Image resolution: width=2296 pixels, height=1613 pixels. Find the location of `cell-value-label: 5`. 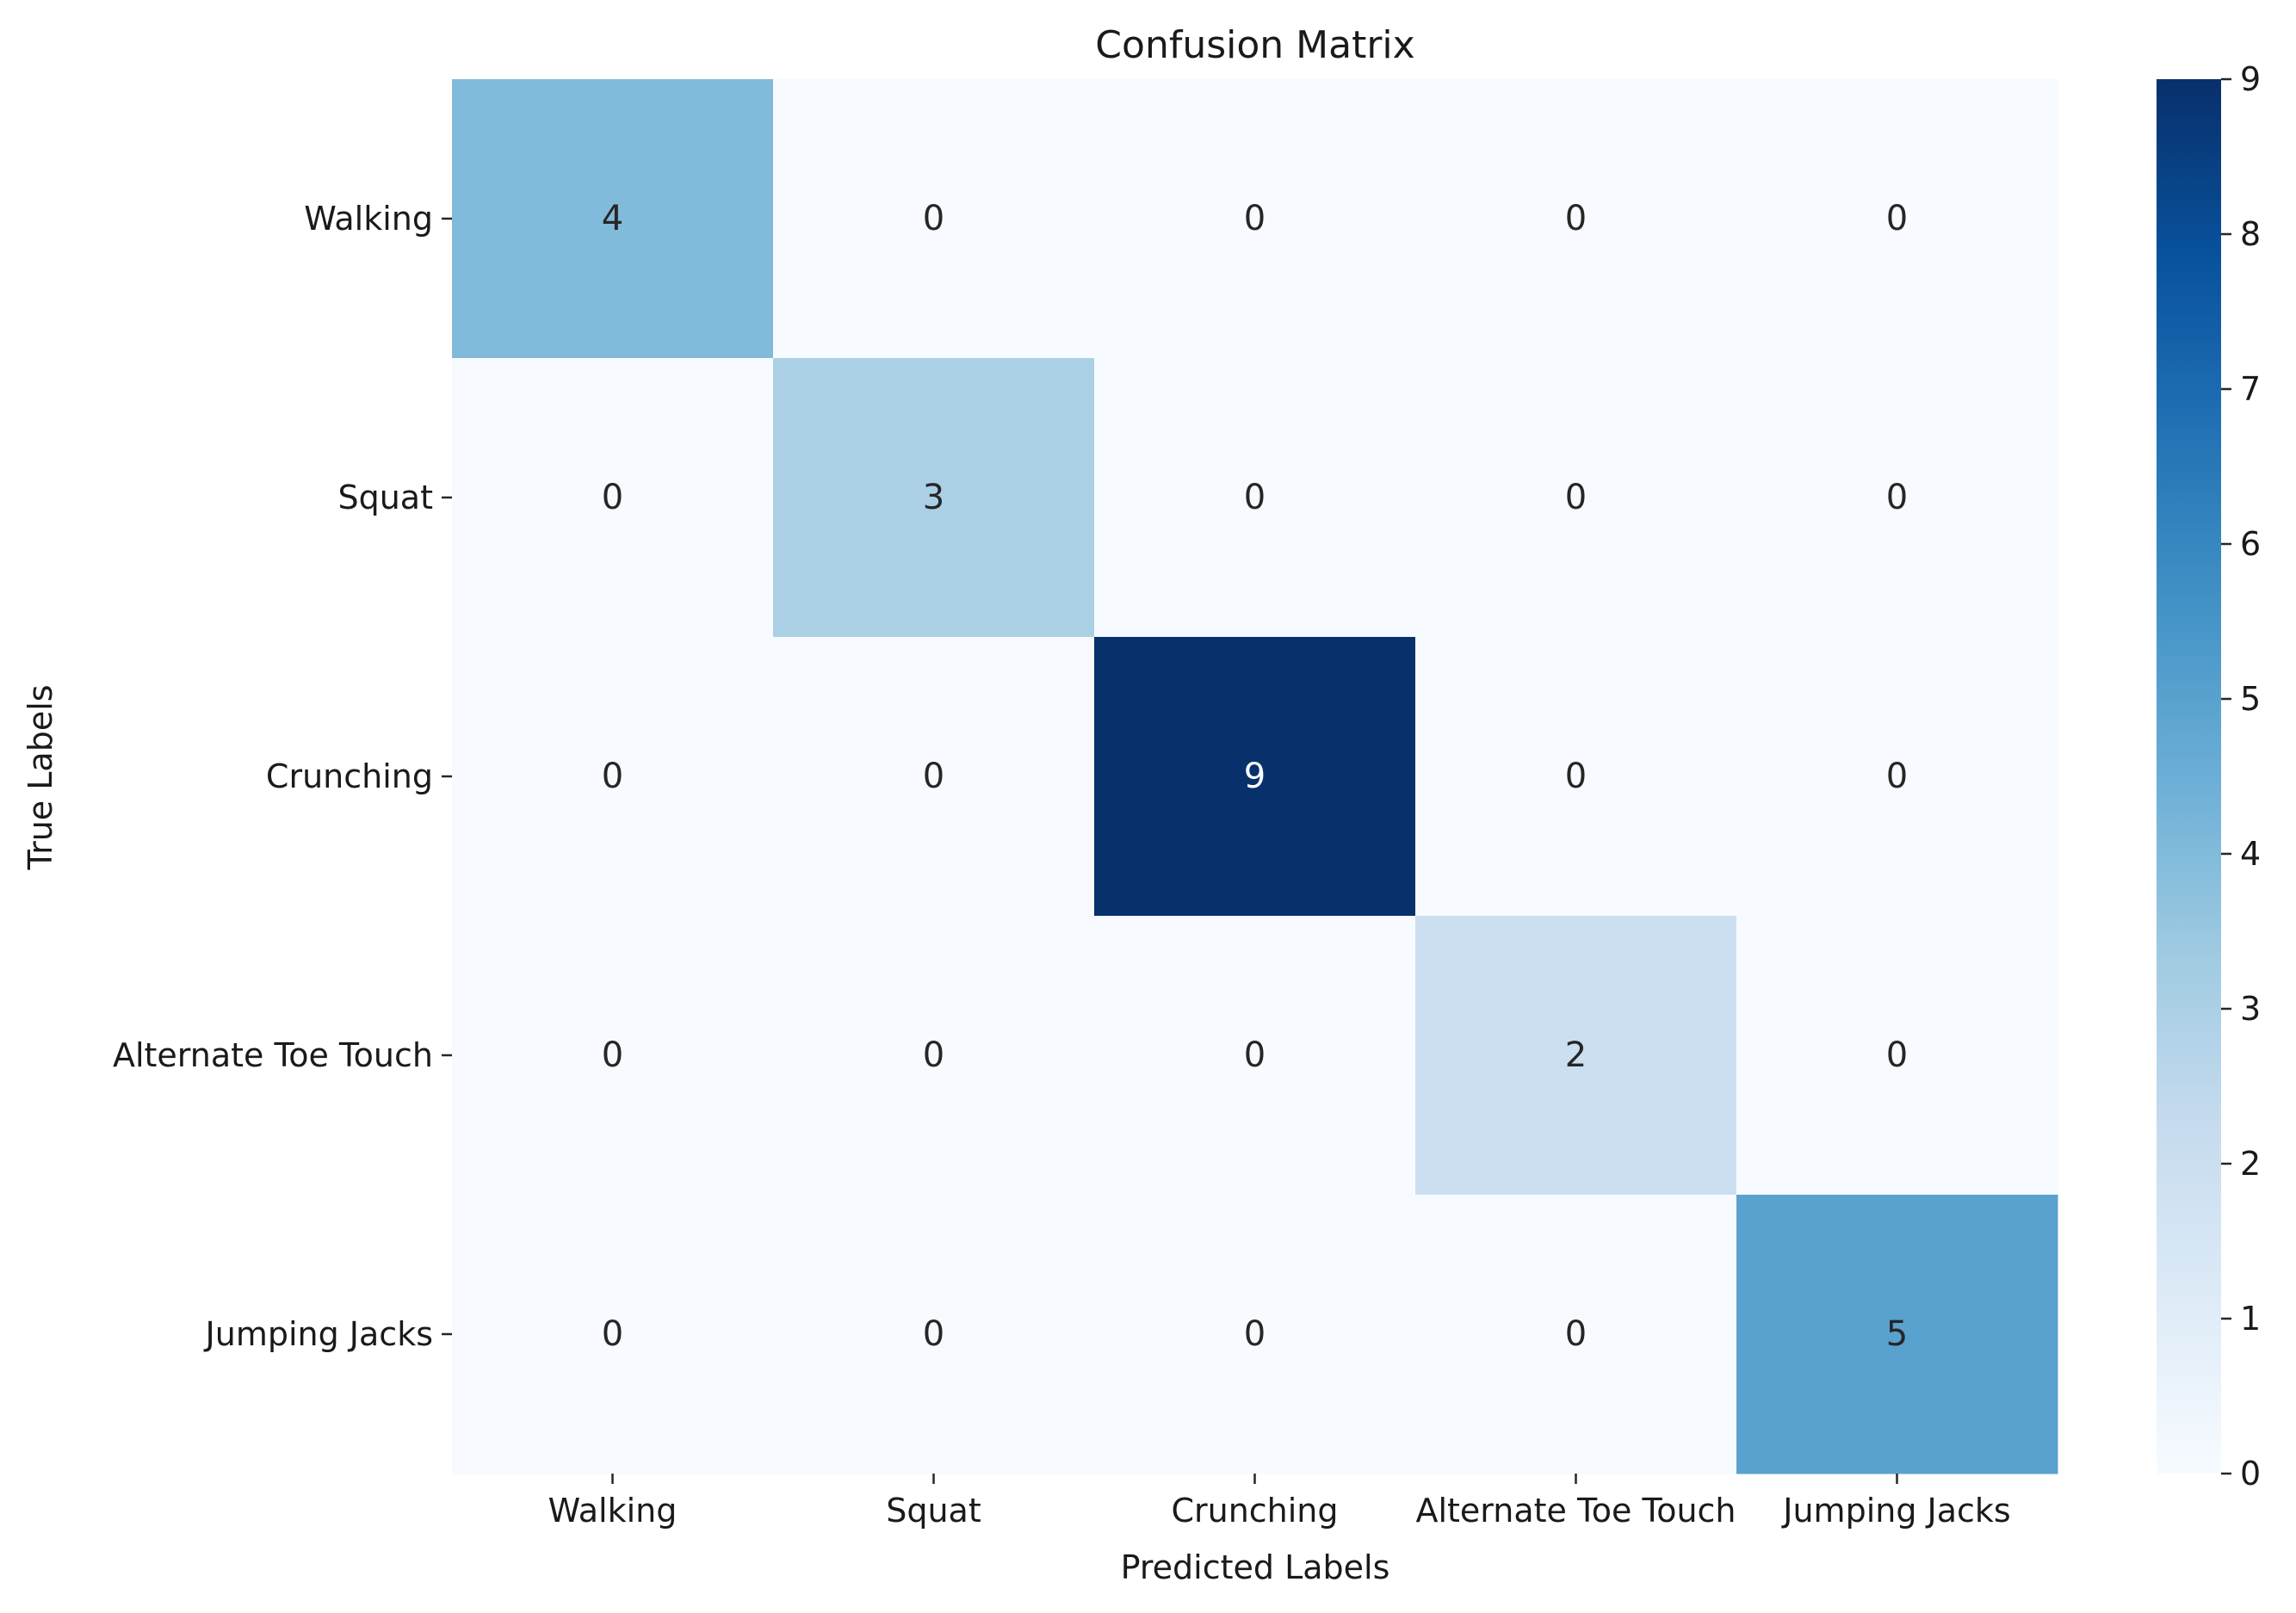

cell-value-label: 5 is located at coordinates (1897, 1334).